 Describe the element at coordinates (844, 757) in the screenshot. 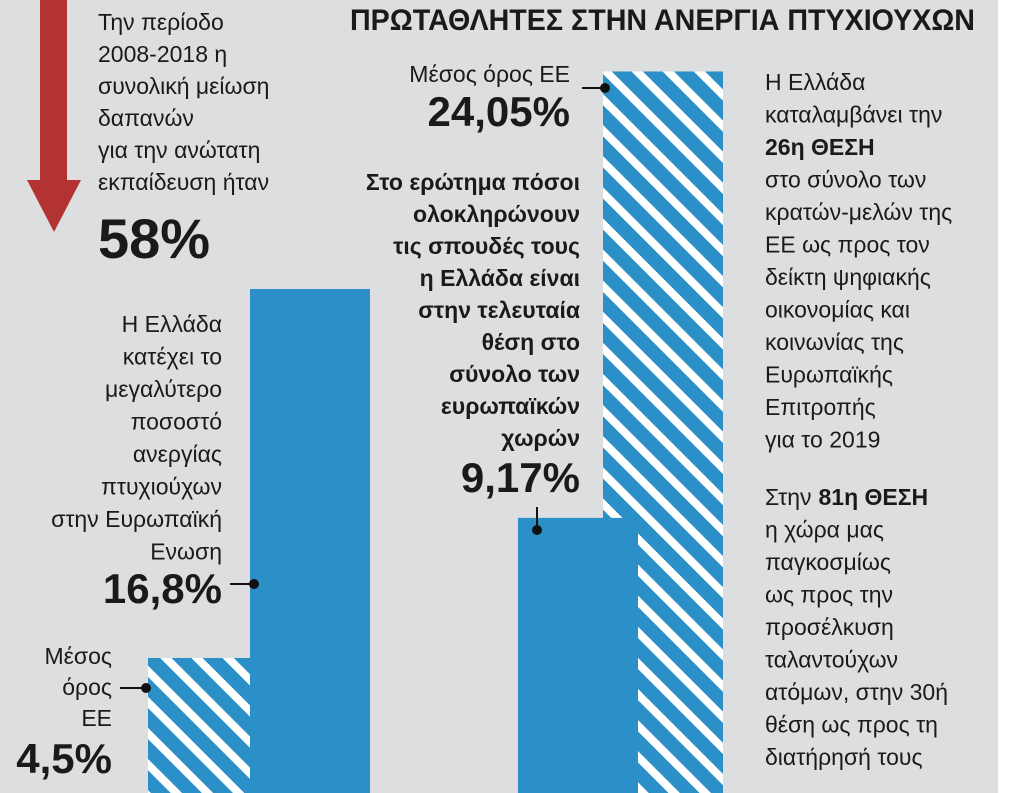

I see `text-line: διατήρησή τους` at that location.